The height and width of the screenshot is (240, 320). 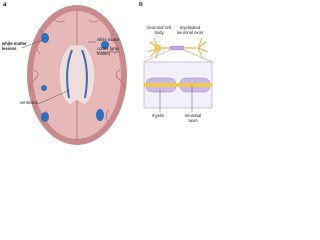 What do you see at coordinates (178, 56) in the screenshot?
I see `zoom-lines` at bounding box center [178, 56].